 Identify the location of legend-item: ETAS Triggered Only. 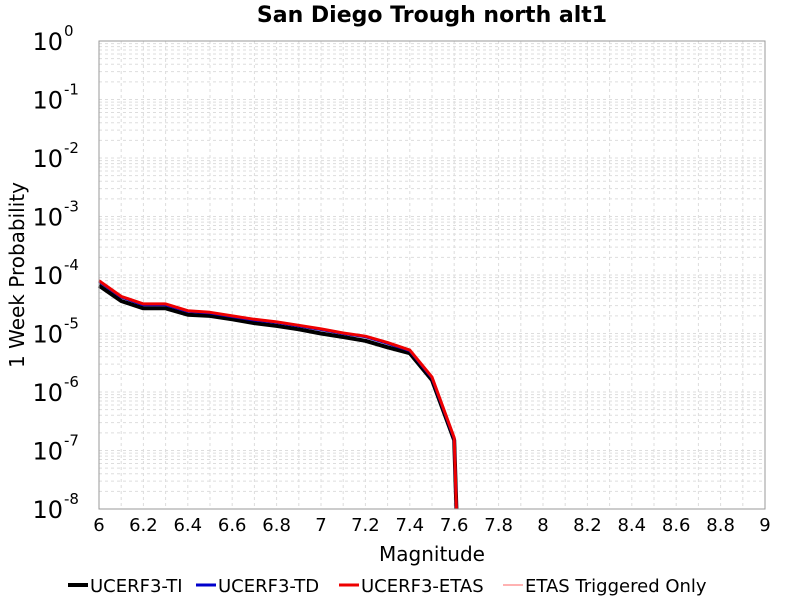
(605, 586).